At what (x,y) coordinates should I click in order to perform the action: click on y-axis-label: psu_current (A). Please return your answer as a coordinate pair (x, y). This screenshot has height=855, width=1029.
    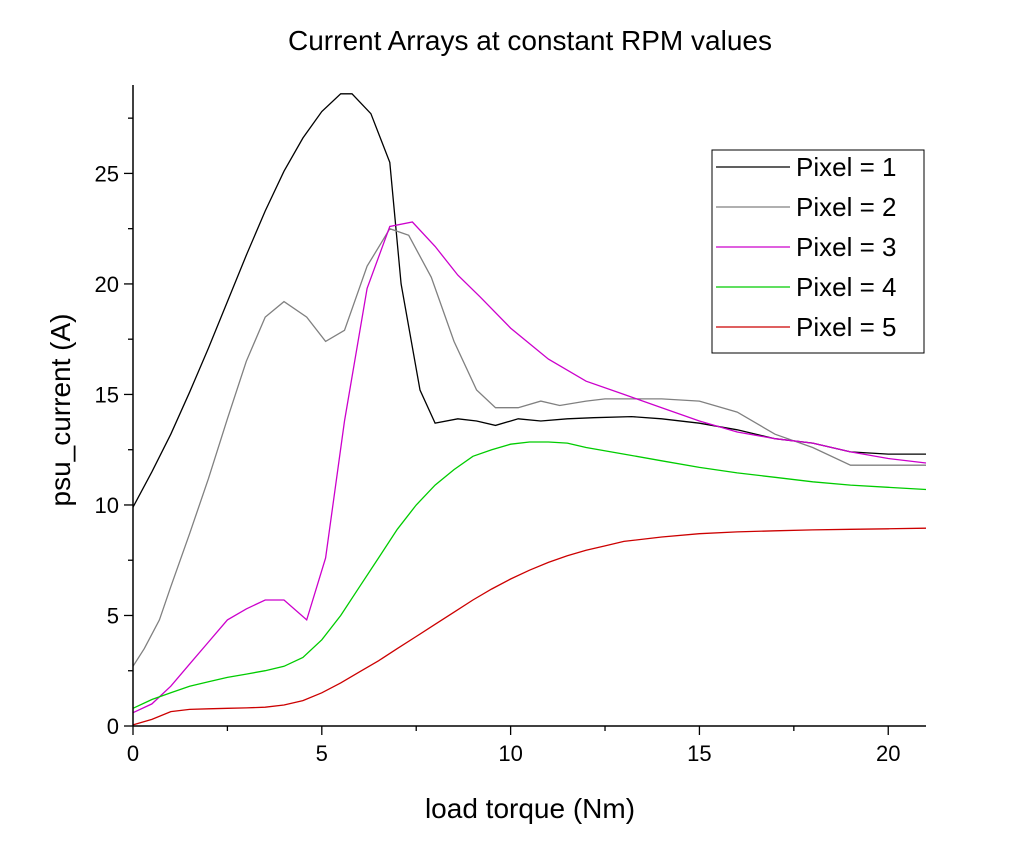
    Looking at the image, I should click on (60, 410).